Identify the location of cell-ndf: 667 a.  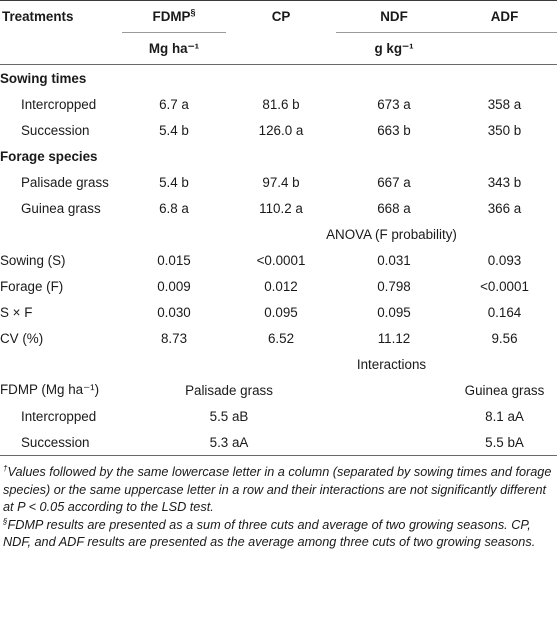
(394, 182).